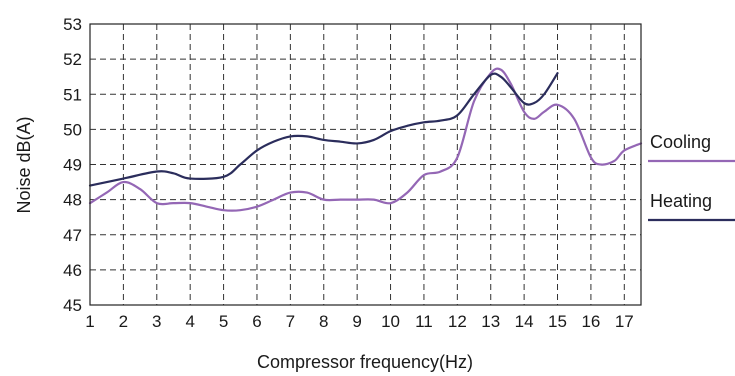 The height and width of the screenshot is (376, 735). I want to click on x-tick-label: 12, so click(457, 321).